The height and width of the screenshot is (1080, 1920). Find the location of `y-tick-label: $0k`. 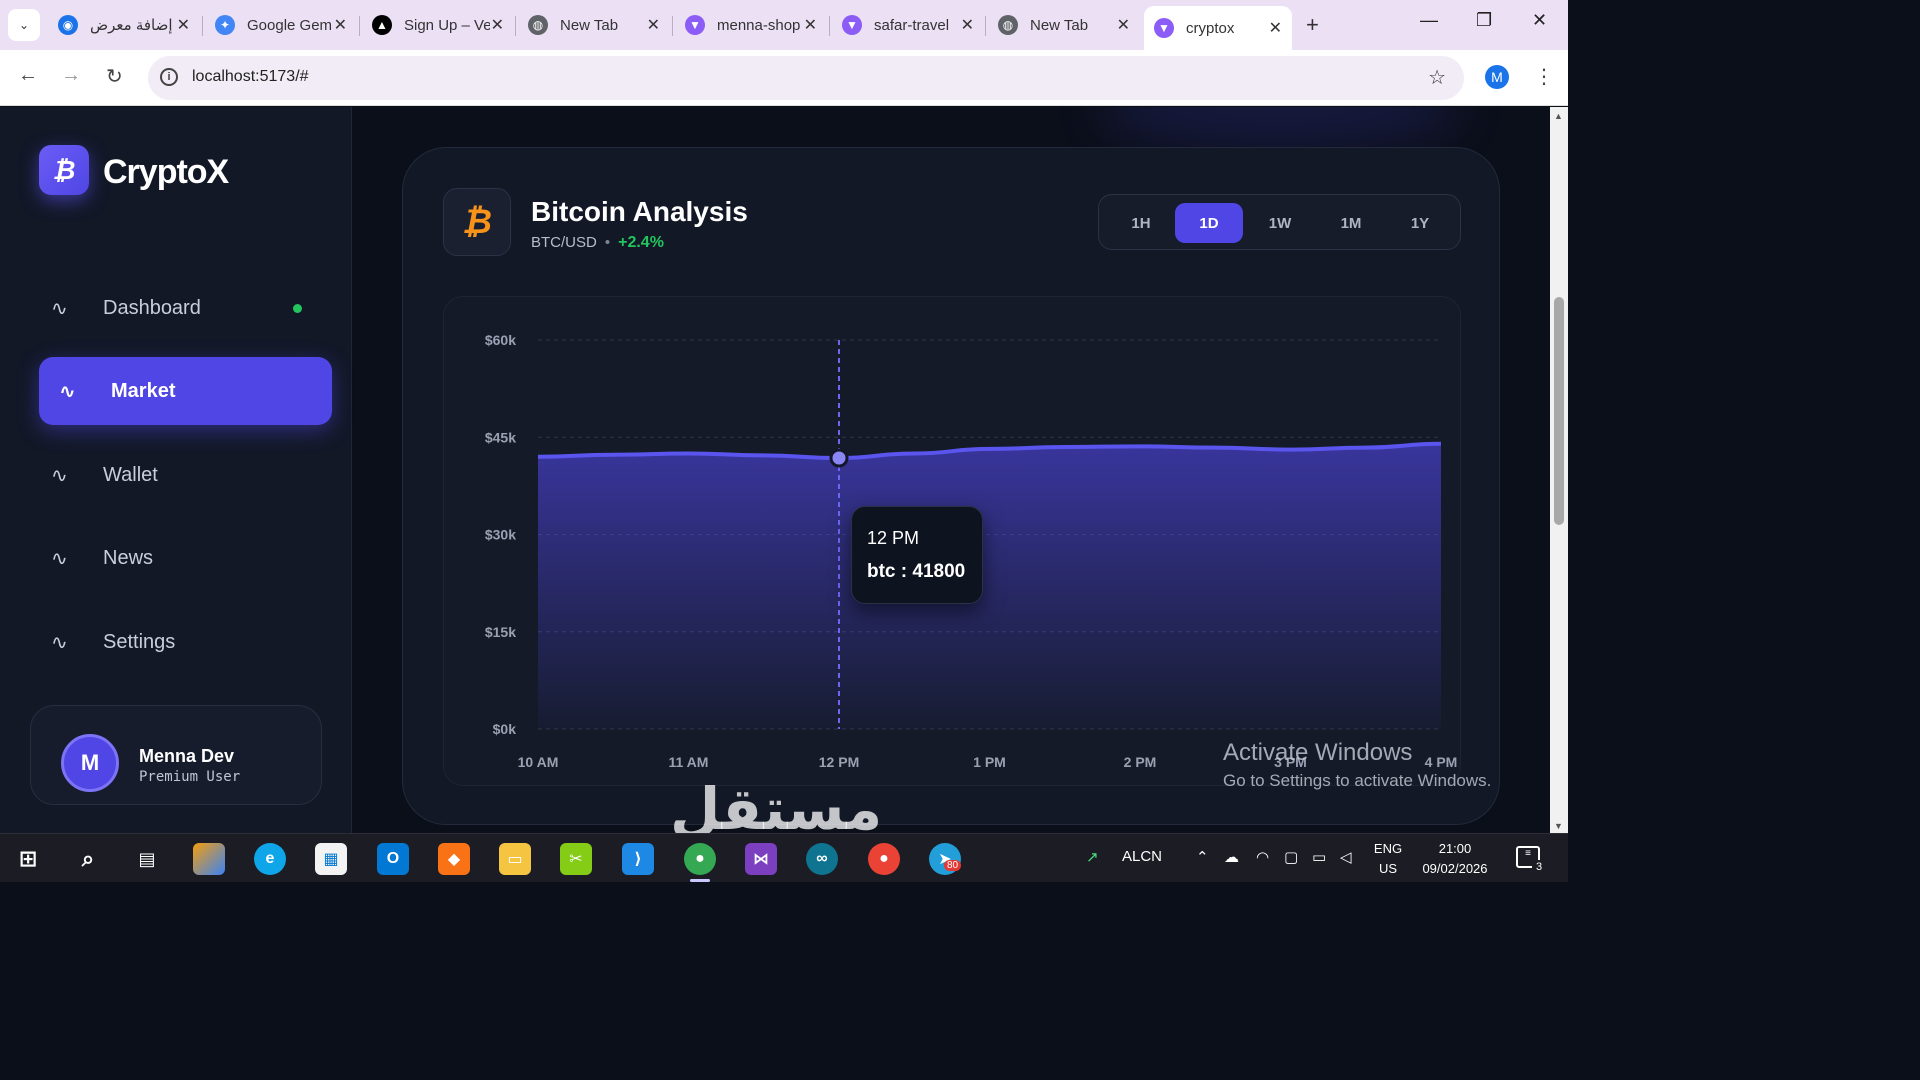

y-tick-label: $0k is located at coordinates (505, 729).